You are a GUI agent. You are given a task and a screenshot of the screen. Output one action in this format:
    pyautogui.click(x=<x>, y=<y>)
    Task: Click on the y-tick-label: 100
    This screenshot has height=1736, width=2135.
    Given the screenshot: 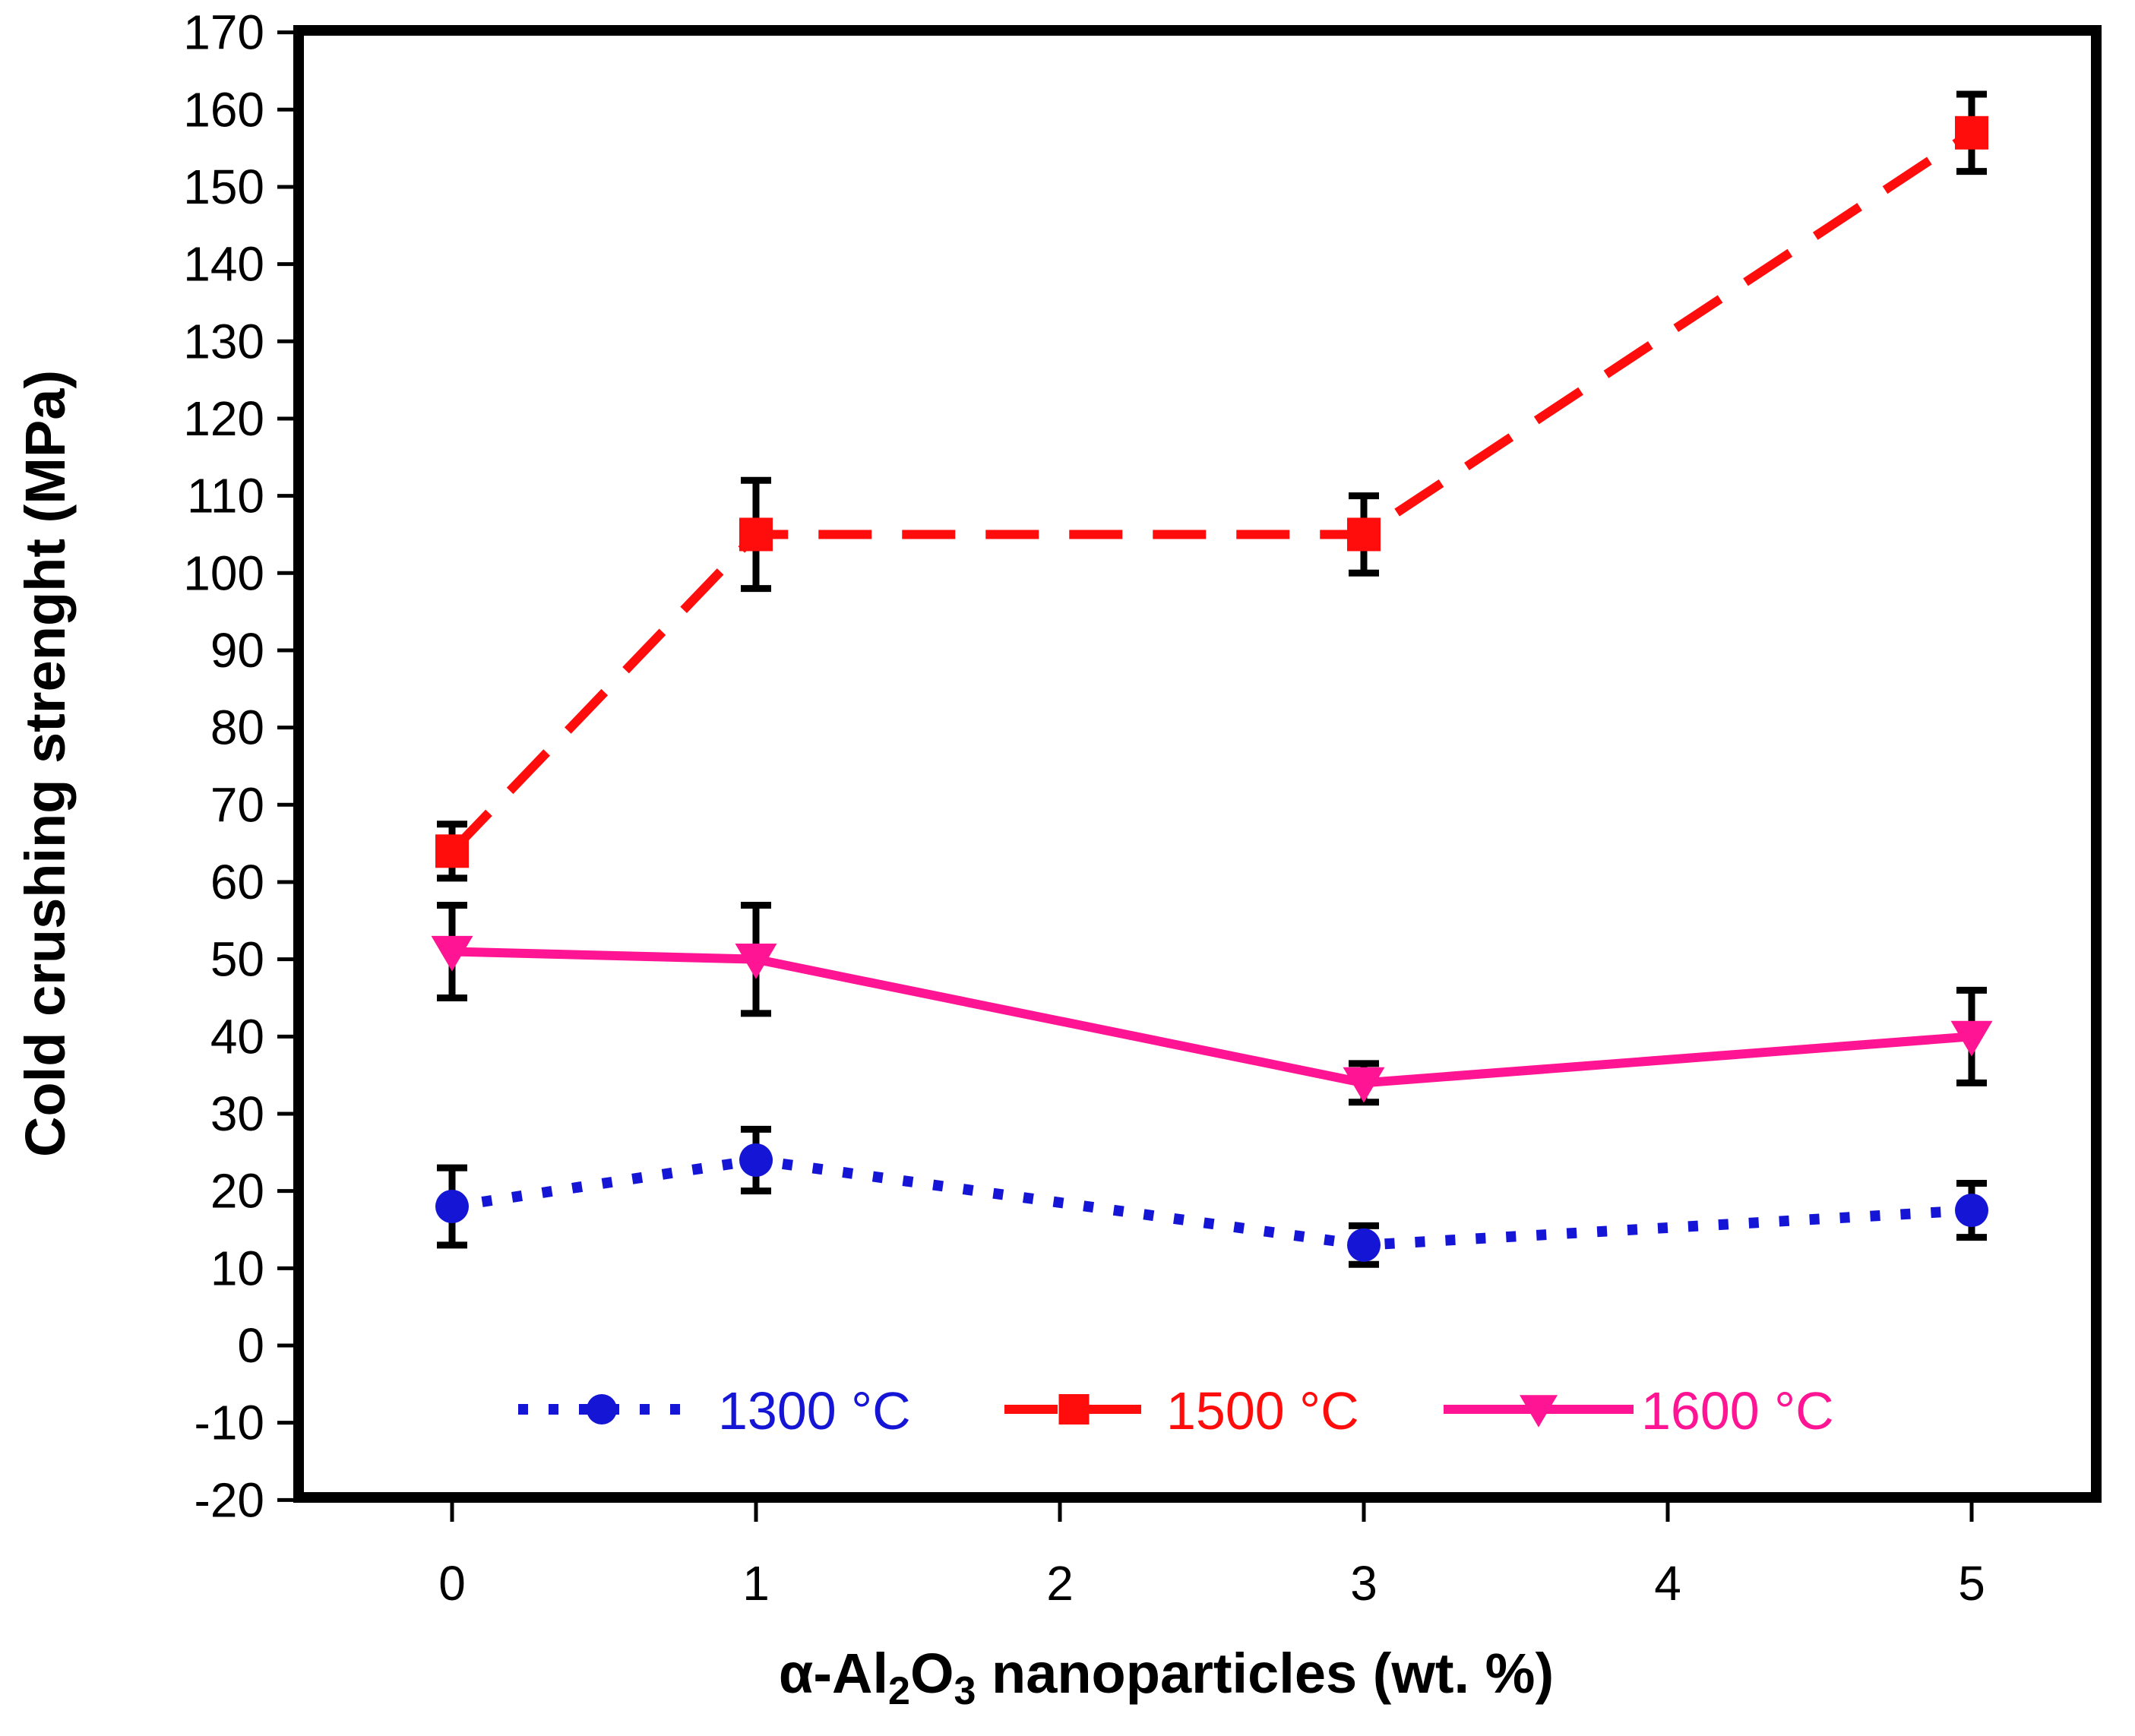 What is the action you would take?
    pyautogui.click(x=223, y=572)
    